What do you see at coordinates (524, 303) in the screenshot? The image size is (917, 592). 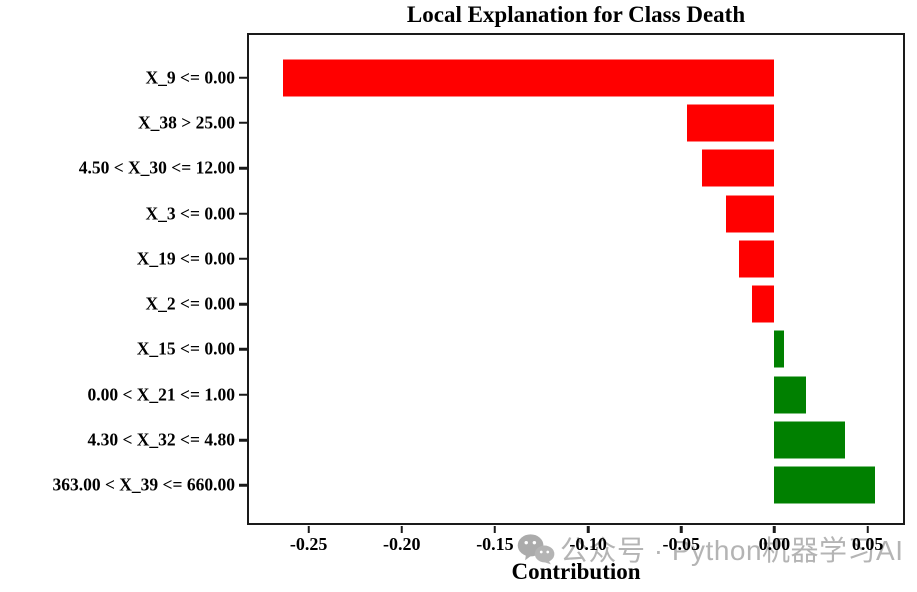 I see `bar-row: X_2 <= 0.00` at bounding box center [524, 303].